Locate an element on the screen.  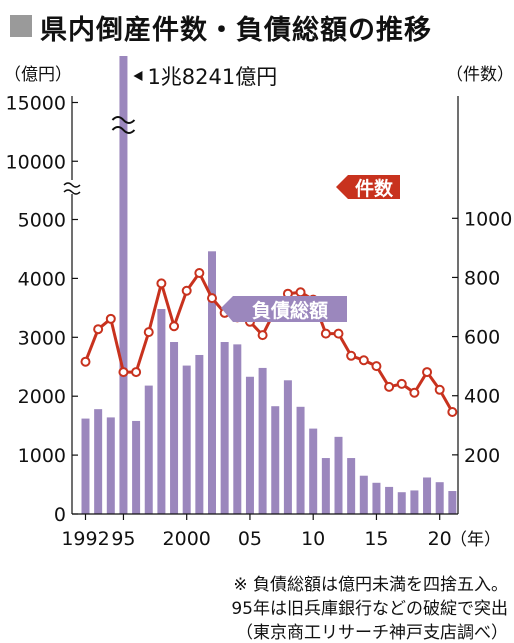
left-tick-label-4000: 4000 is located at coordinates (42, 279).